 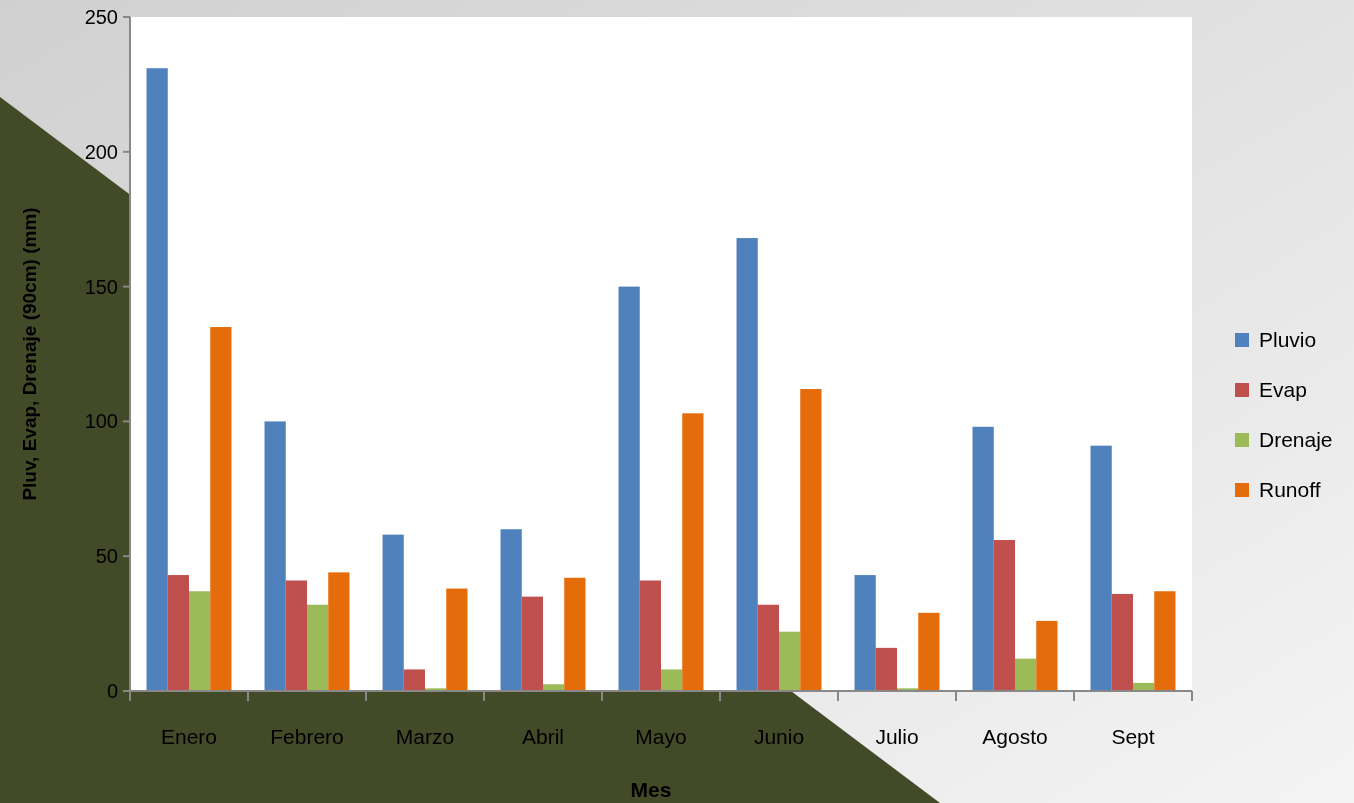 What do you see at coordinates (651, 789) in the screenshot?
I see `x-axis-title: Mes` at bounding box center [651, 789].